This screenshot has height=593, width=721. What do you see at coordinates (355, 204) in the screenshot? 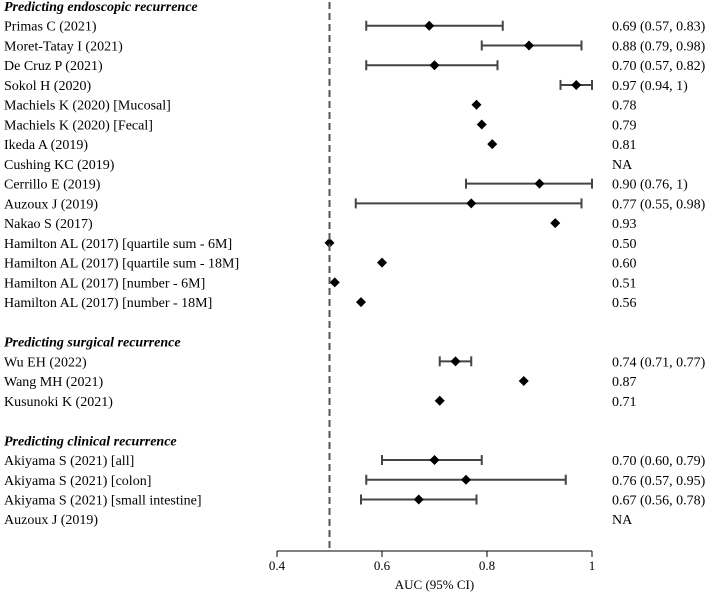
I see `forest-row: Auzoux J (2019) 0.77 (0.55, 0.98)` at bounding box center [355, 204].